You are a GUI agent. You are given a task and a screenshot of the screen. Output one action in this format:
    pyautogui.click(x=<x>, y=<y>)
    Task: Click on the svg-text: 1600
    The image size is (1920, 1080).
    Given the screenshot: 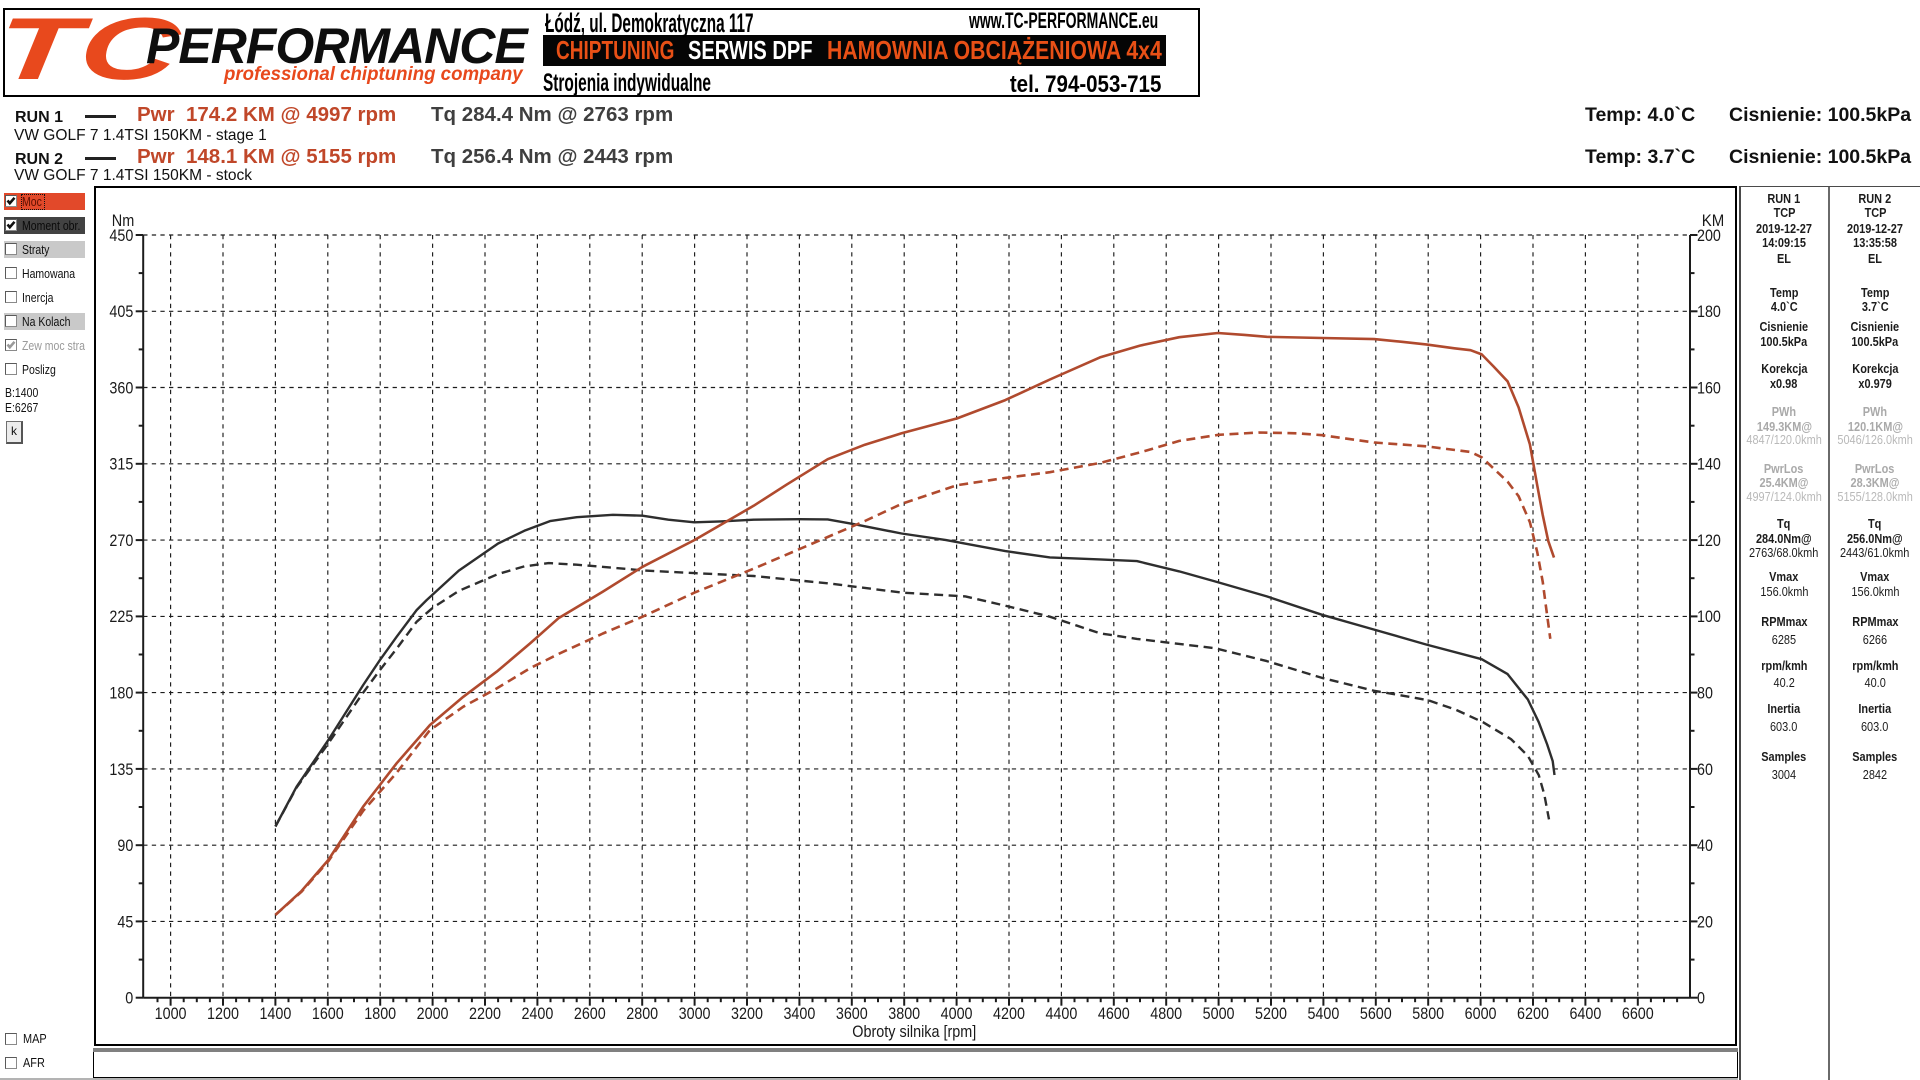 What is the action you would take?
    pyautogui.click(x=328, y=1013)
    